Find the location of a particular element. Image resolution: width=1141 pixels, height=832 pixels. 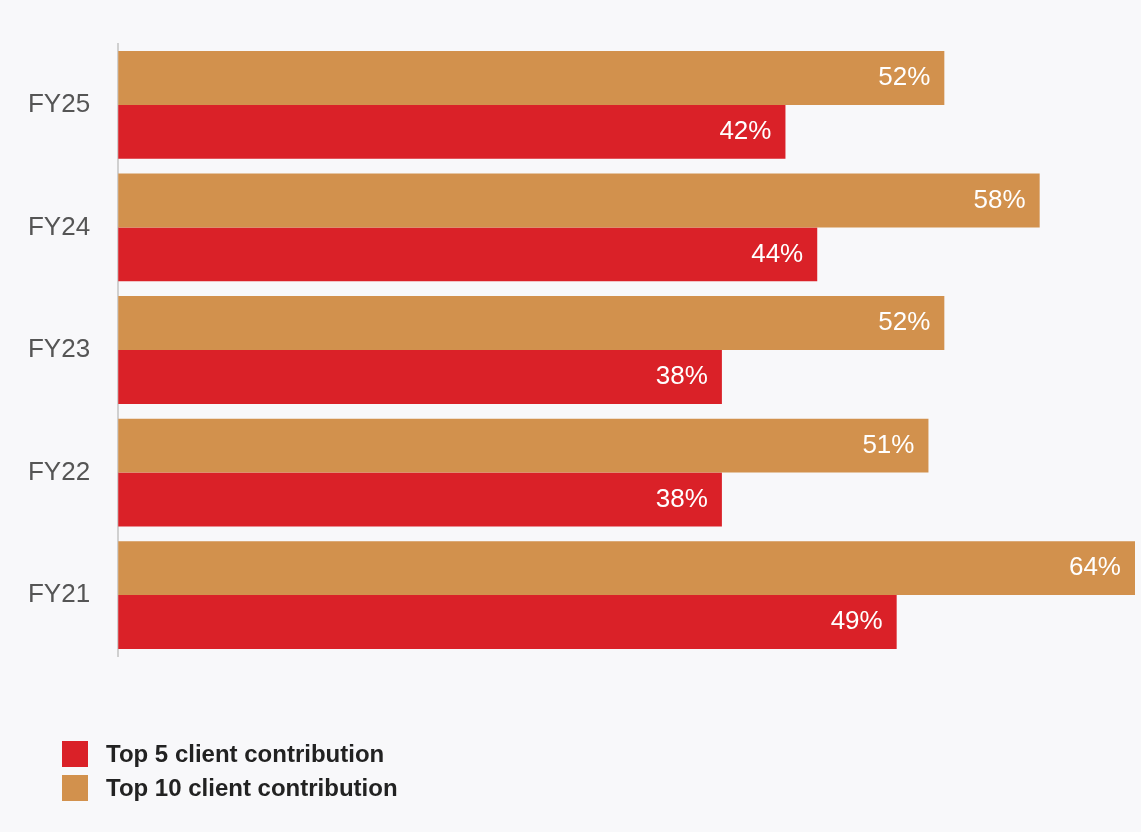

y-tick-label: FY23 is located at coordinates (59, 348).